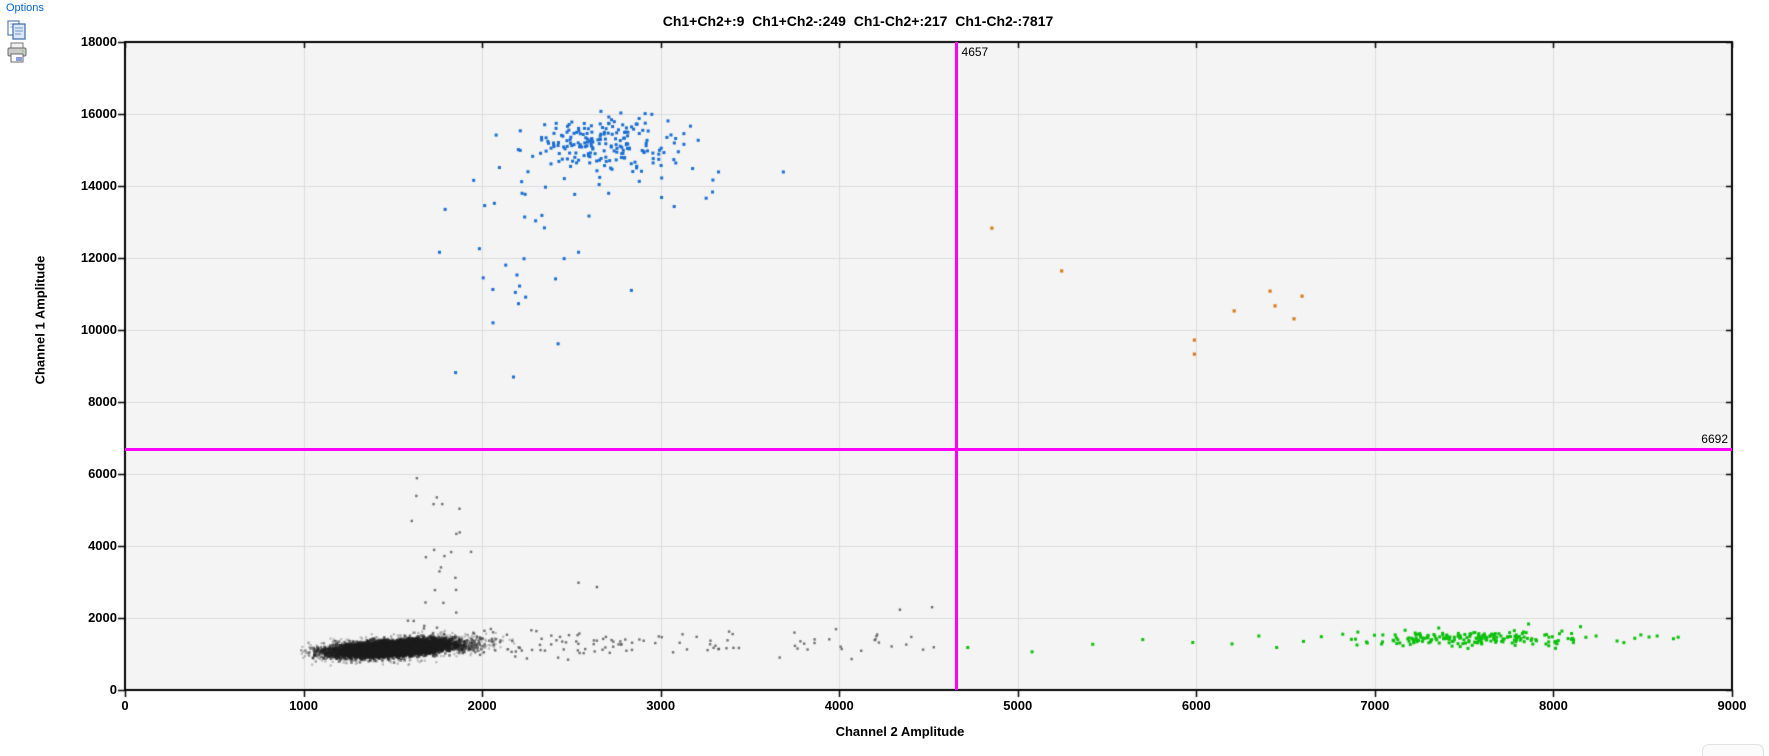 This screenshot has height=756, width=1769. I want to click on plot-toolbar: Options, so click(25, 33).